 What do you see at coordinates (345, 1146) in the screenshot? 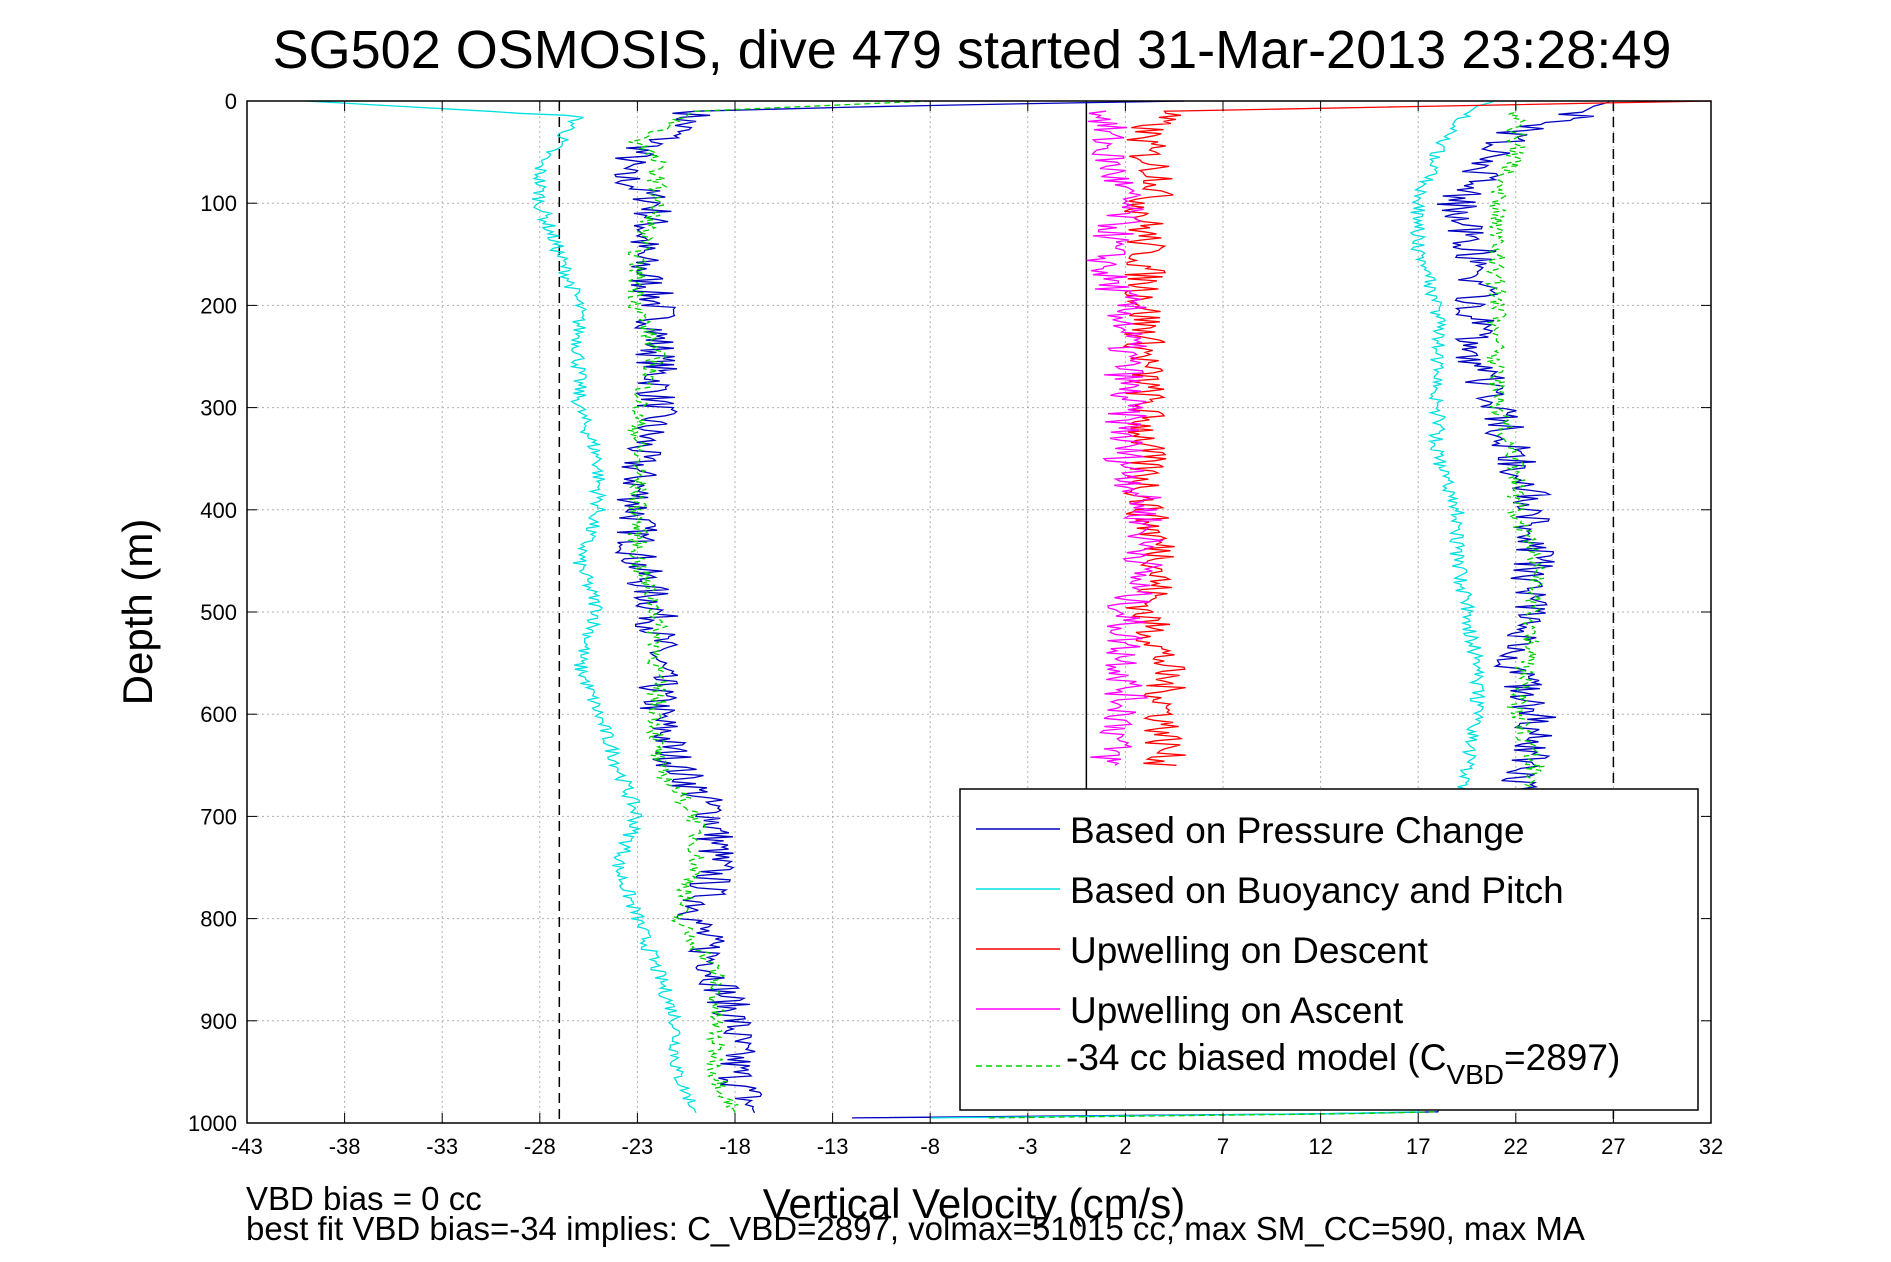
I see `x-tick-label: -38` at bounding box center [345, 1146].